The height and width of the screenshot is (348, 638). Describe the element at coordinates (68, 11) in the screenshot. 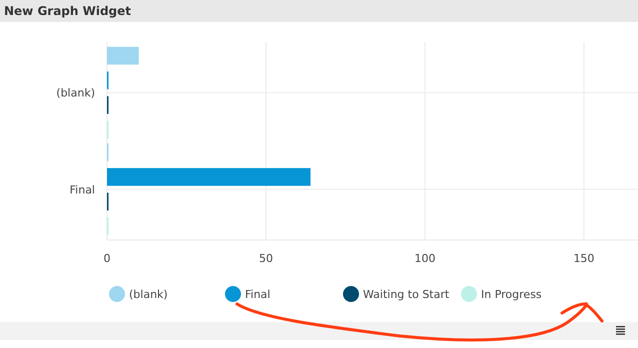

I see `chart-title: New Graph Widget` at that location.